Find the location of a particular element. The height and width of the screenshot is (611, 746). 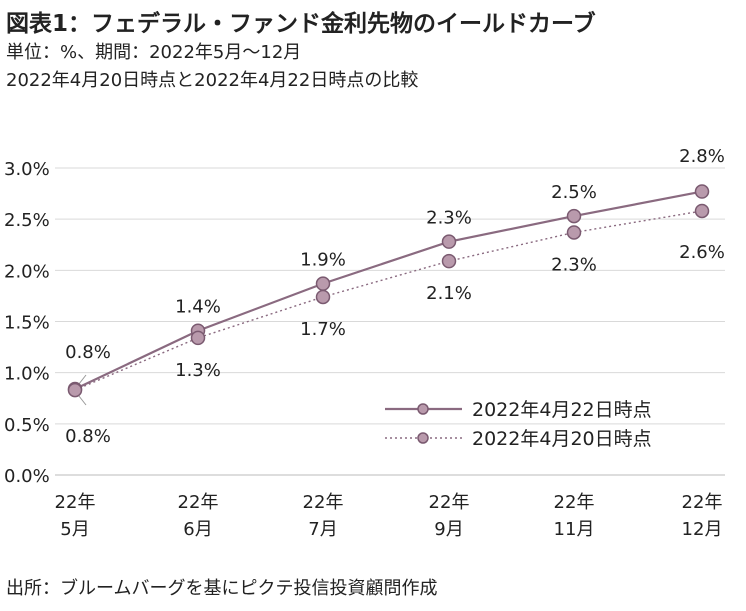

data-label: 2.5% is located at coordinates (574, 192).